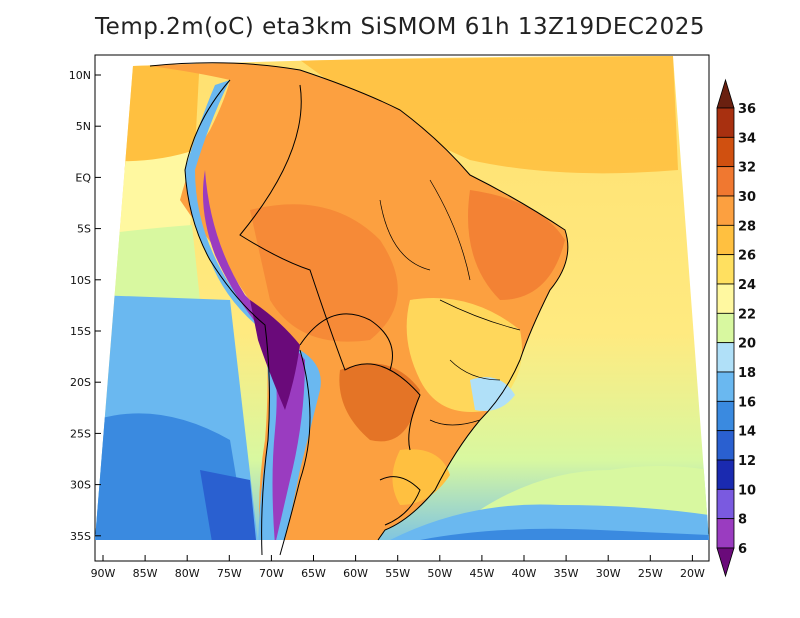  I want to click on colorbar-label: 28, so click(747, 226).